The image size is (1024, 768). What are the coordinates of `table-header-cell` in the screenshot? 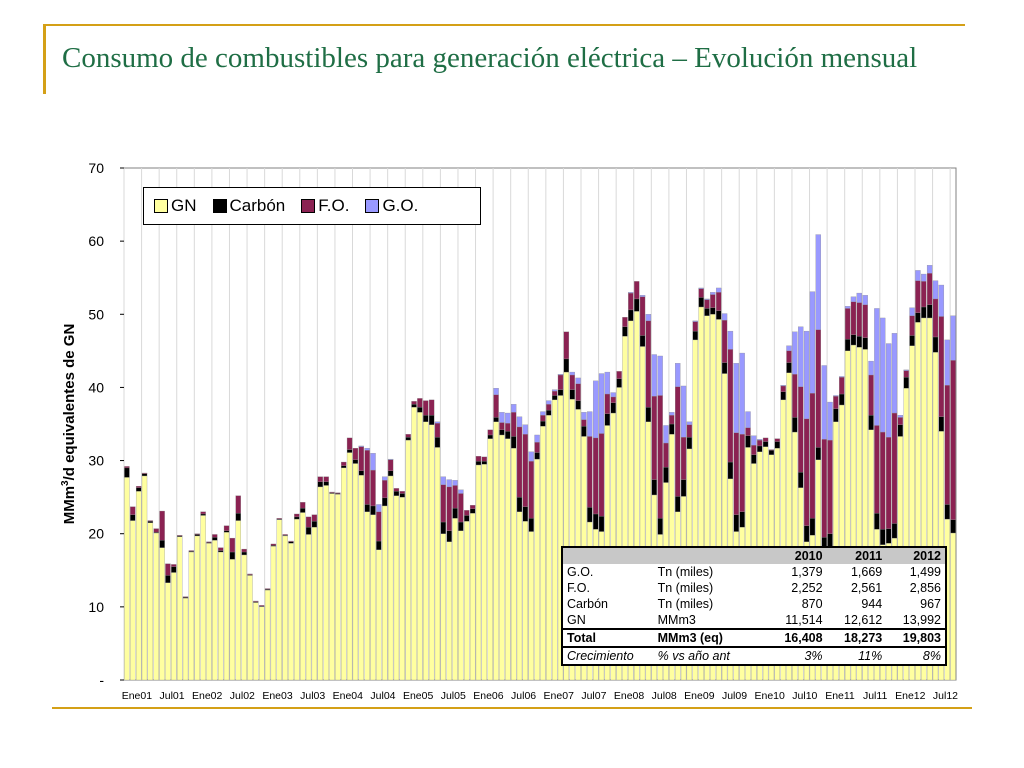 It's located at (710, 555).